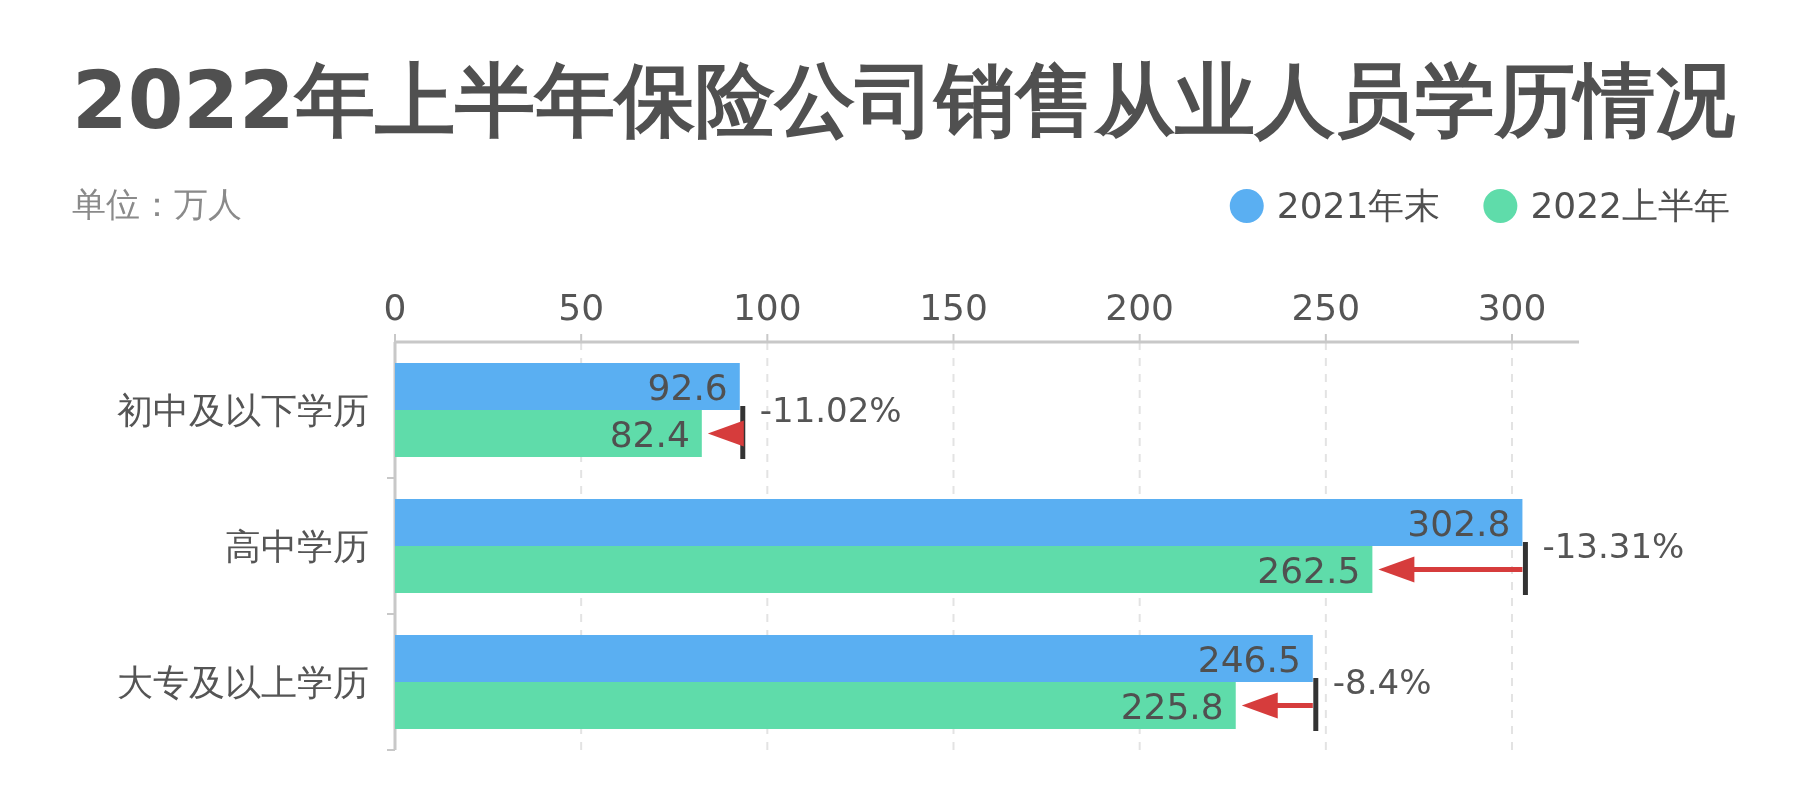 This screenshot has height=806, width=1800. Describe the element at coordinates (1249, 659) in the screenshot. I see `data-label: 246.5` at that location.